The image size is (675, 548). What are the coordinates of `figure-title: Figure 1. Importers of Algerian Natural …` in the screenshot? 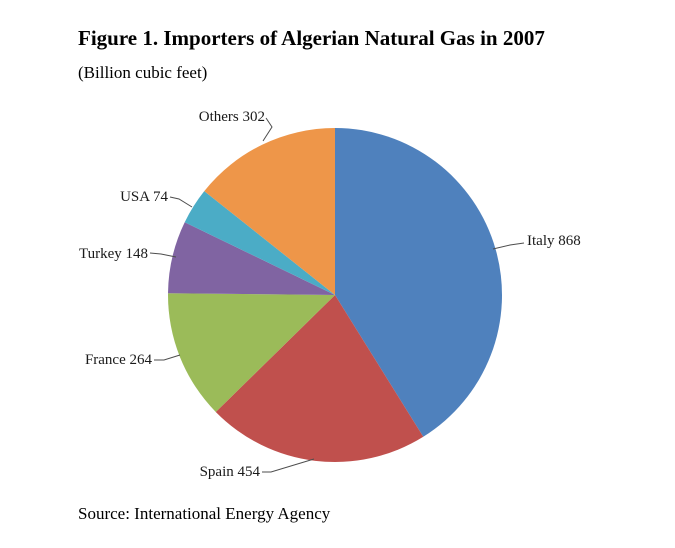 It's located at (311, 38).